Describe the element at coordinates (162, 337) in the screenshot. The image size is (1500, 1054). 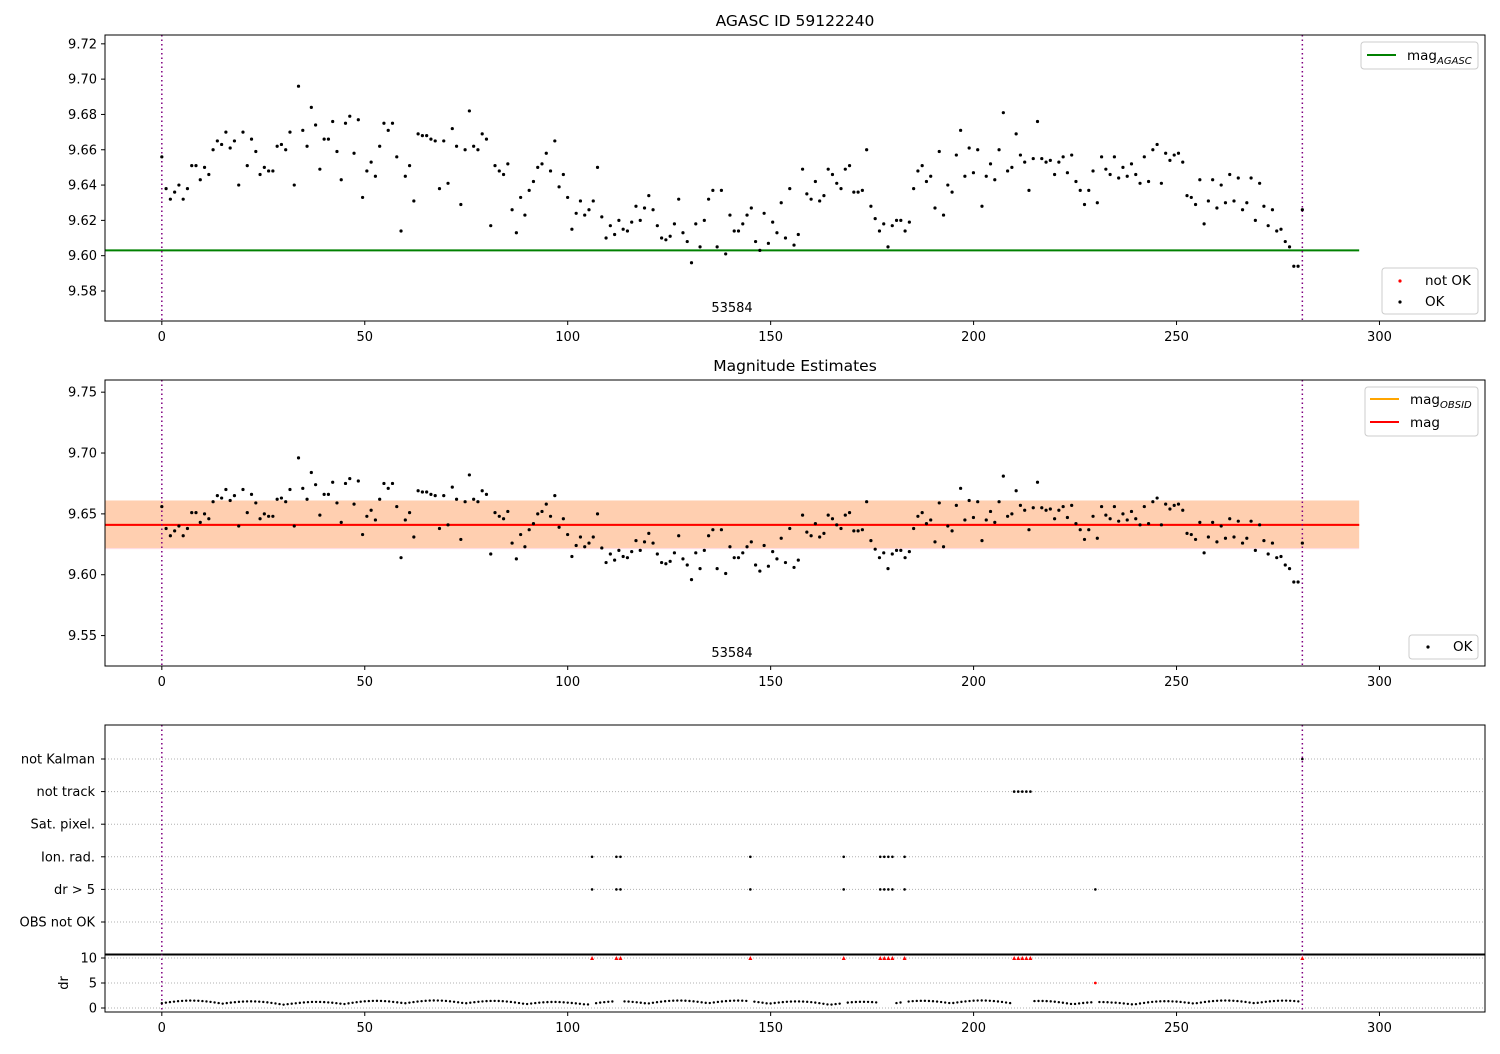
I see `x-tick-label: 0` at that location.